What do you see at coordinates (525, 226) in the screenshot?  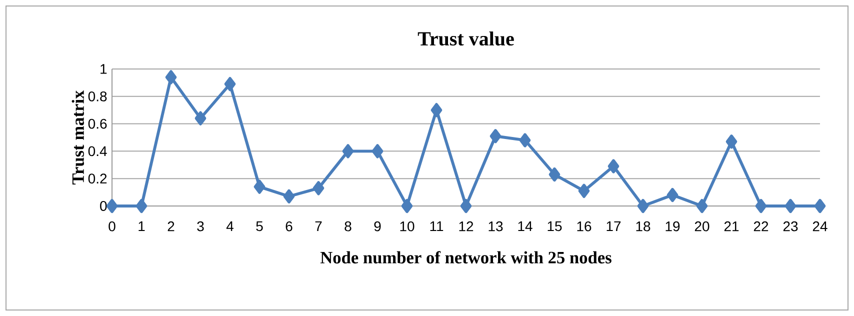 I see `x-tick-label: 14` at bounding box center [525, 226].